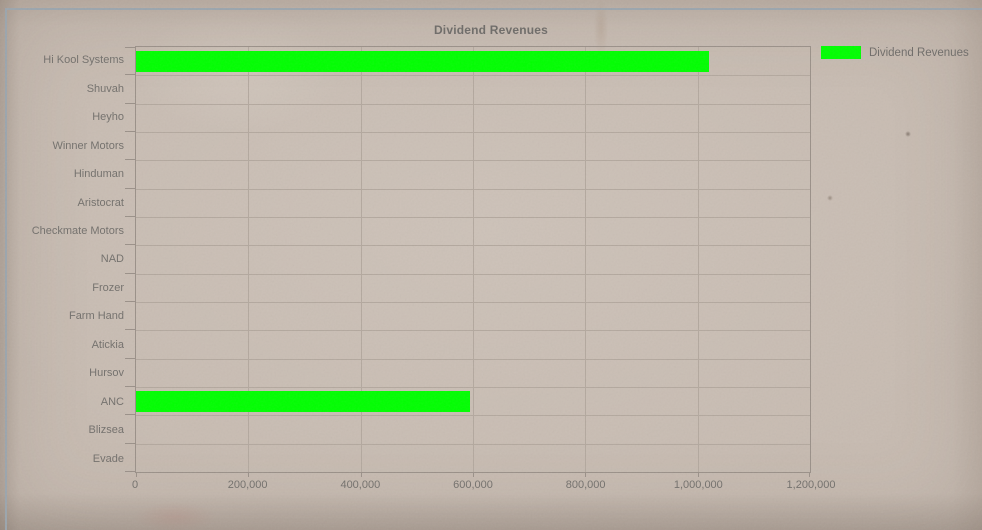 This screenshot has height=530, width=982. I want to click on x-tick-label: 400,000, so click(360, 485).